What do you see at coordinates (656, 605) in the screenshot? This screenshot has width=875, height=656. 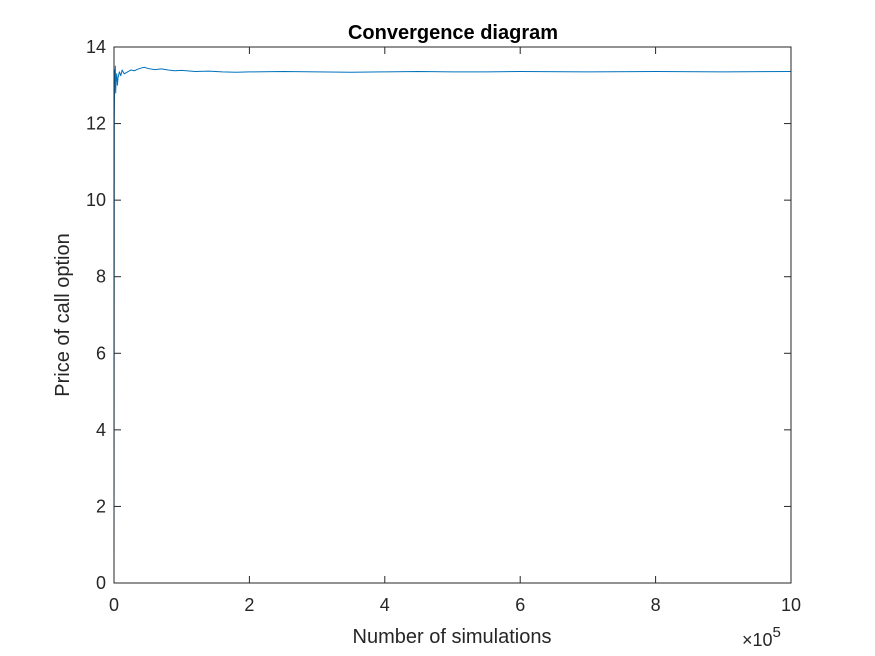 I see `x-tick-label: 8` at bounding box center [656, 605].